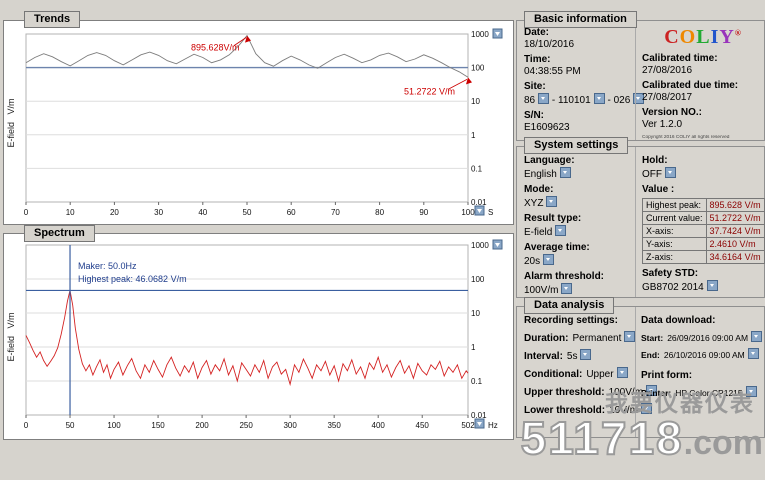 This screenshot has width=765, height=480. I want to click on x-tick-label: 400, so click(379, 425).